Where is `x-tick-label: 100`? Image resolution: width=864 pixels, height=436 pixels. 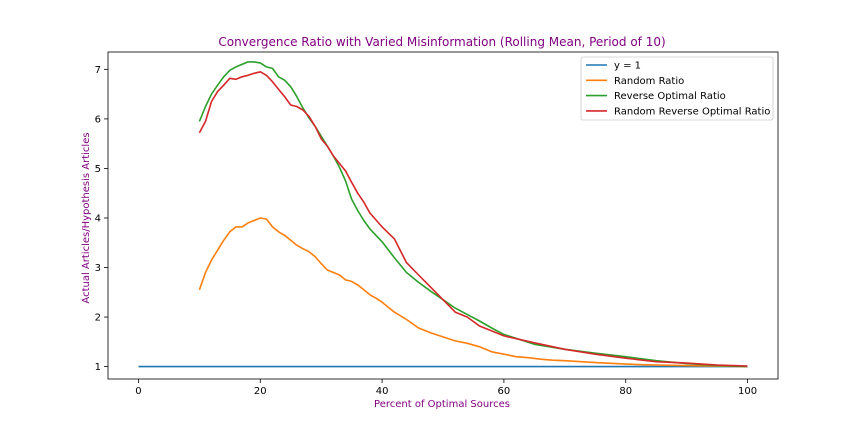
x-tick-label: 100 is located at coordinates (747, 391).